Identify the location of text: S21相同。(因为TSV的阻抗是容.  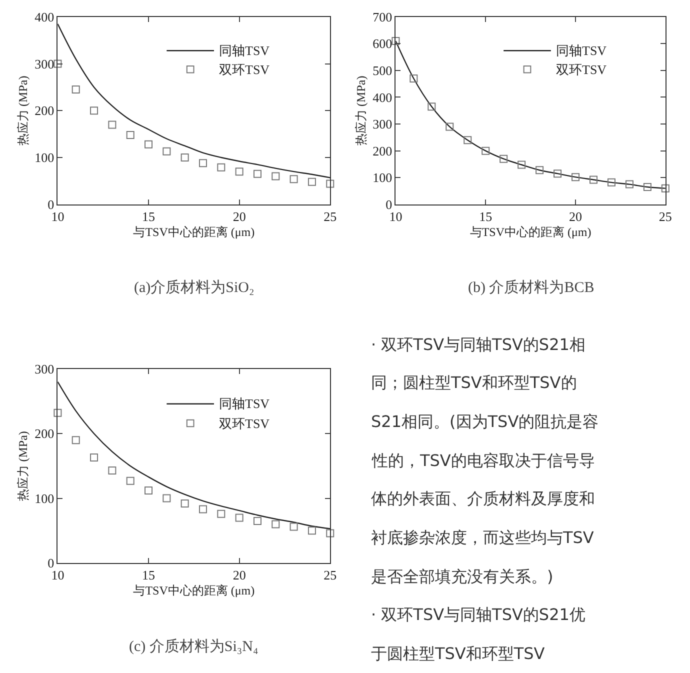
(485, 421).